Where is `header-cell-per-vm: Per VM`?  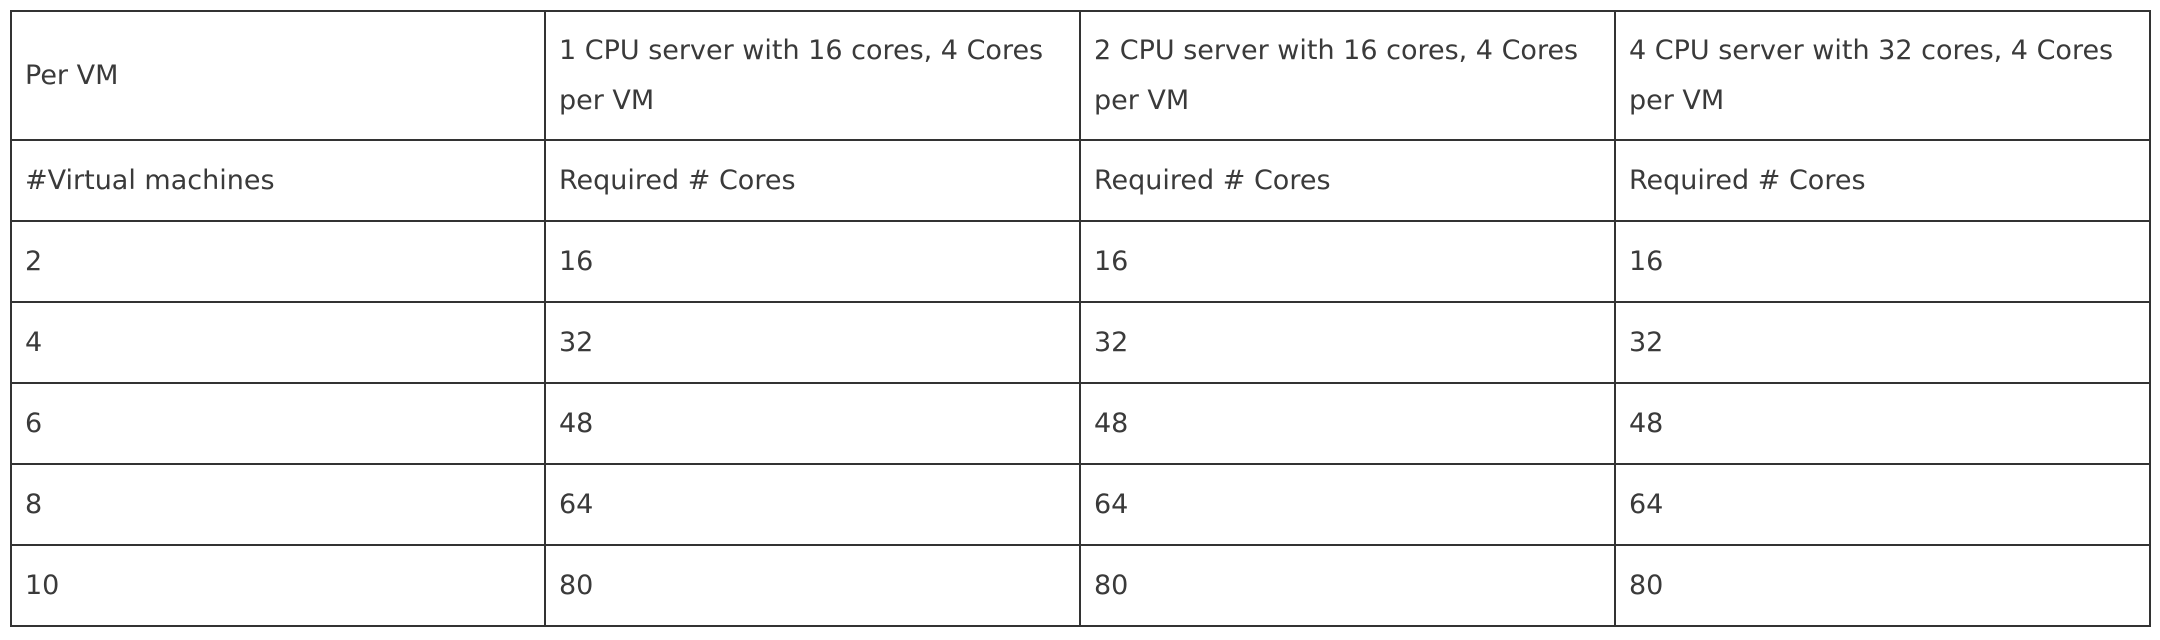 header-cell-per-vm: Per VM is located at coordinates (278, 75).